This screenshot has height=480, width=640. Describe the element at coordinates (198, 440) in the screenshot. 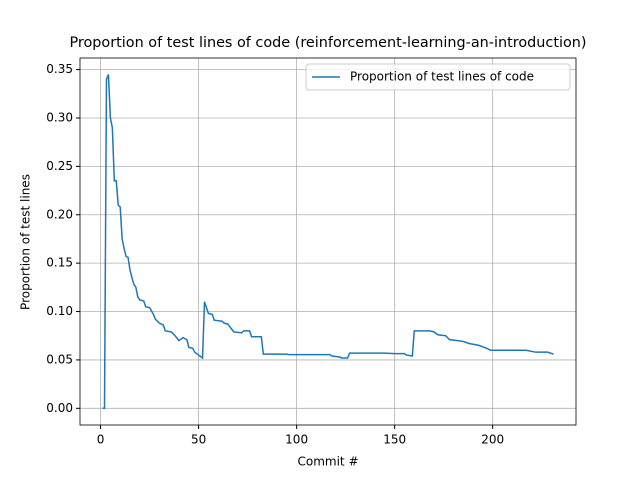

I see `x-tick-label: 50` at that location.